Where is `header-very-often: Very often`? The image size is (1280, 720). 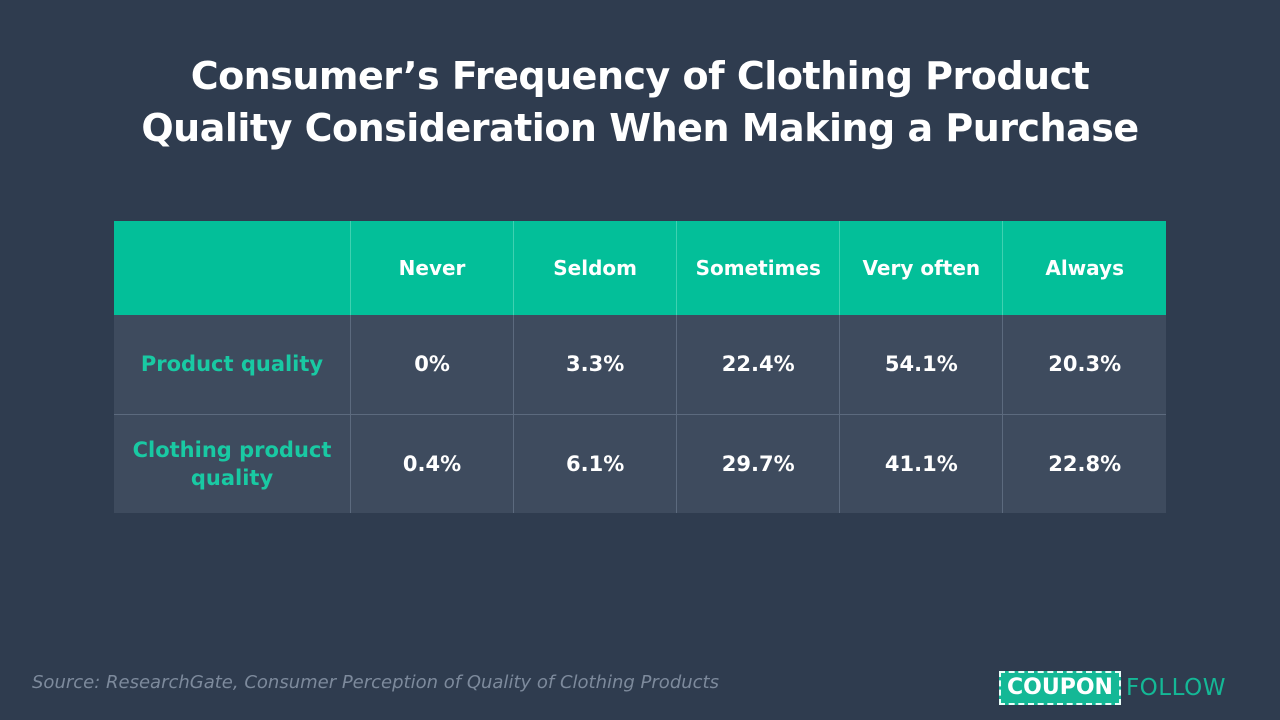
header-very-often: Very often is located at coordinates (921, 268).